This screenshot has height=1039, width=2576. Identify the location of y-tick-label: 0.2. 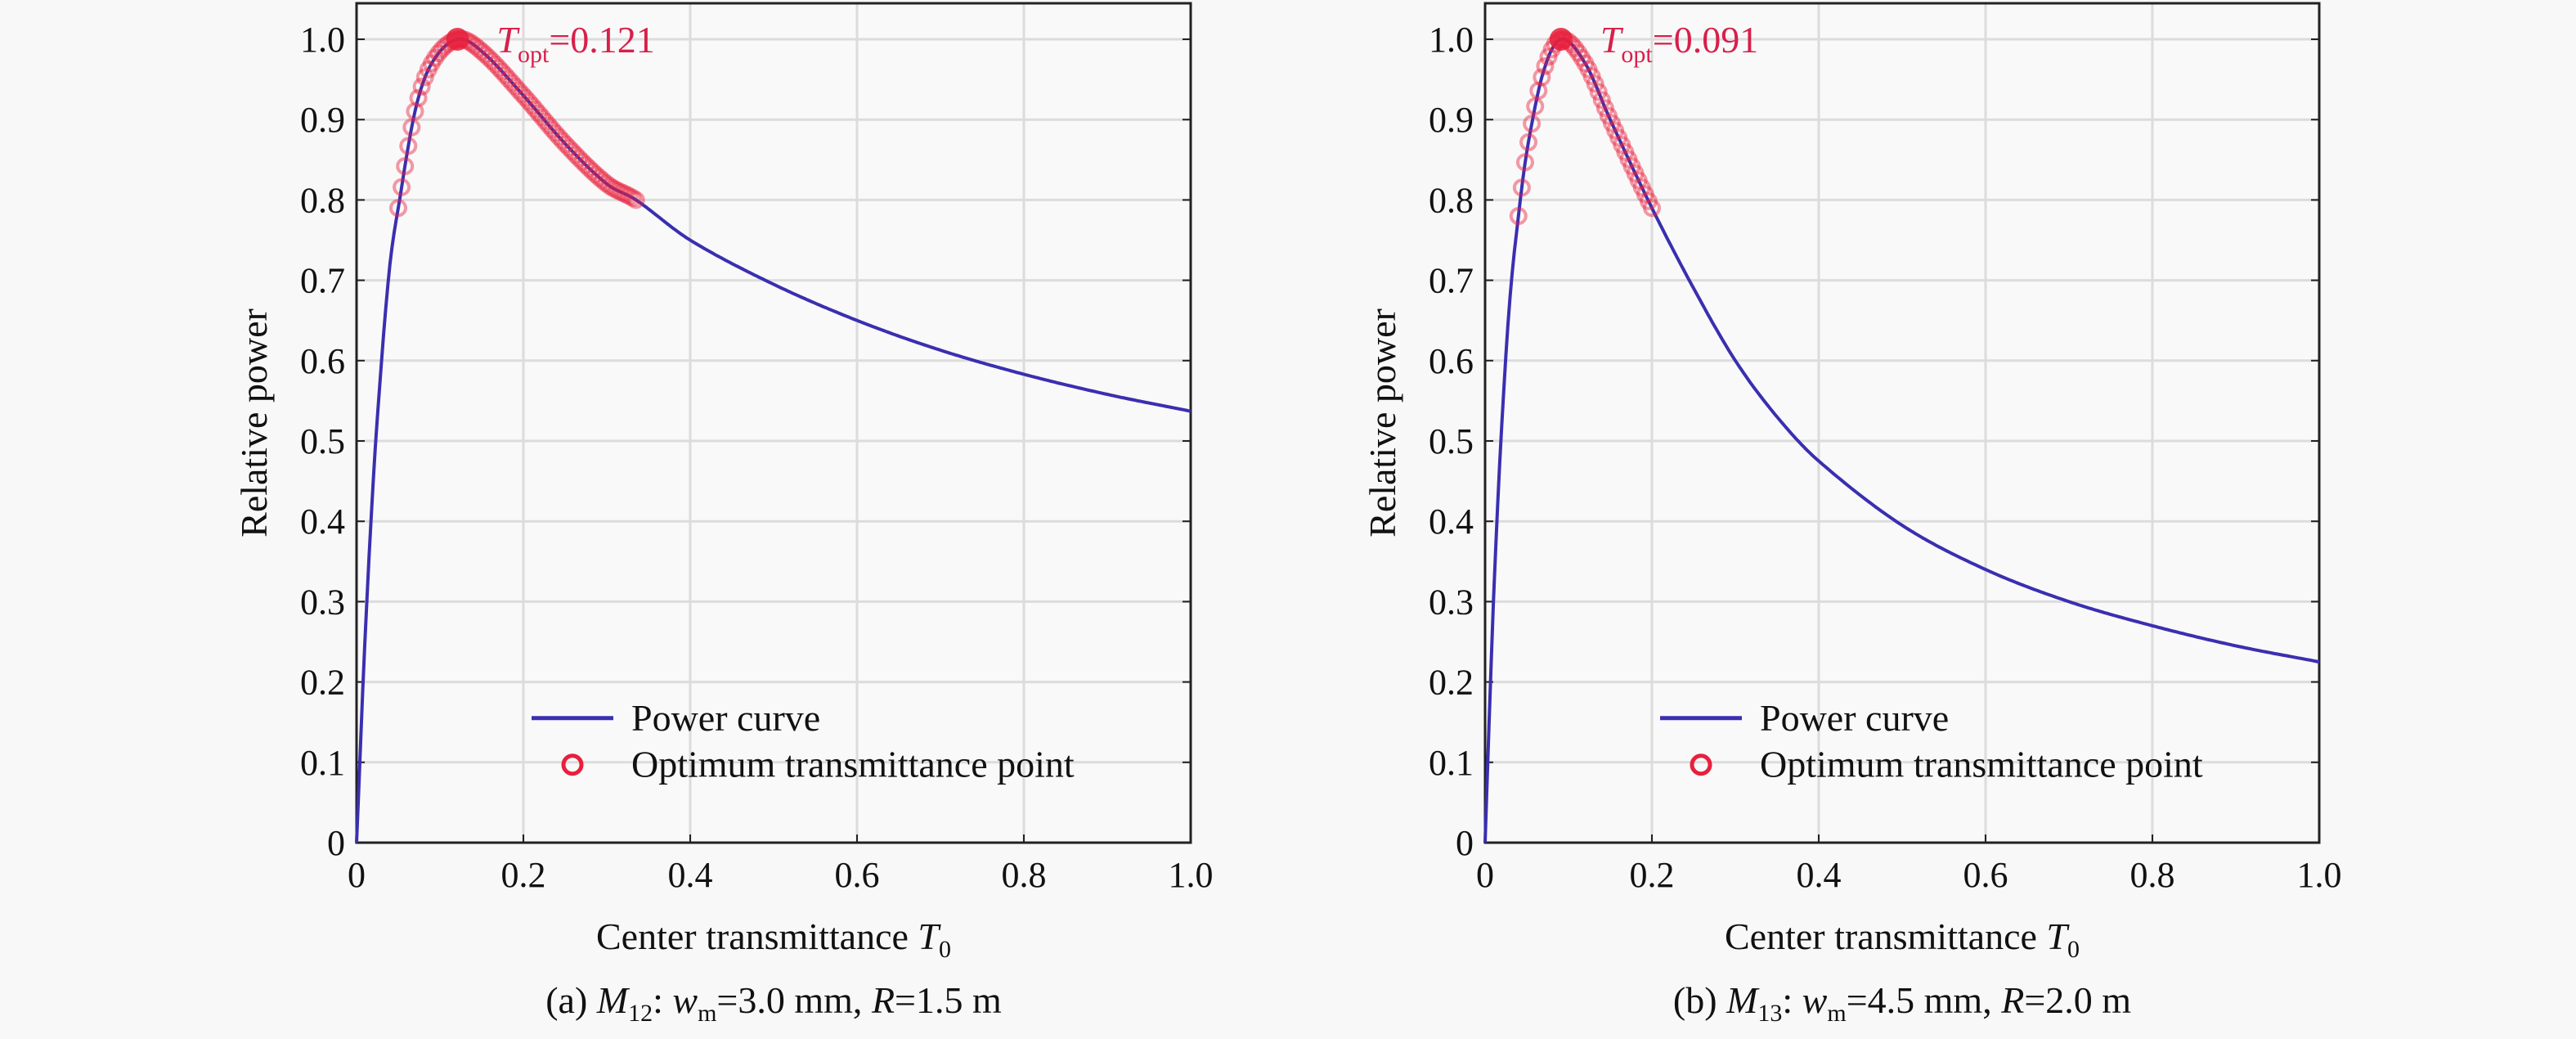
(1451, 683).